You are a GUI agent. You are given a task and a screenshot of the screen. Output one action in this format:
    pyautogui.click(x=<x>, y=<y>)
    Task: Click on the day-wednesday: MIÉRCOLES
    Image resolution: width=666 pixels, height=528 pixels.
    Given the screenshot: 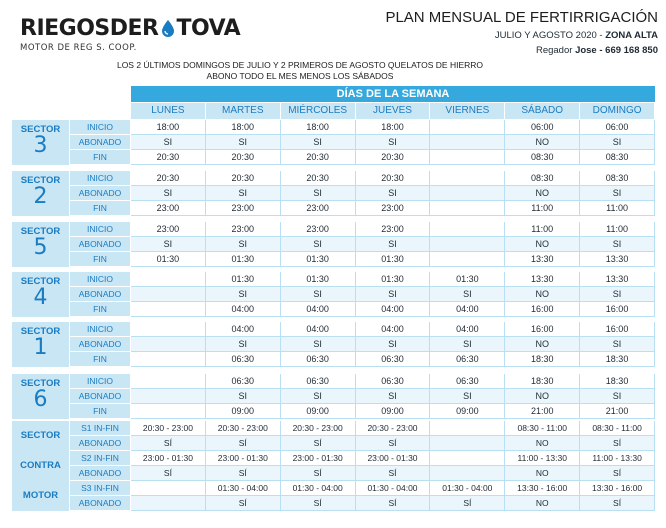 What is the action you would take?
    pyautogui.click(x=318, y=111)
    